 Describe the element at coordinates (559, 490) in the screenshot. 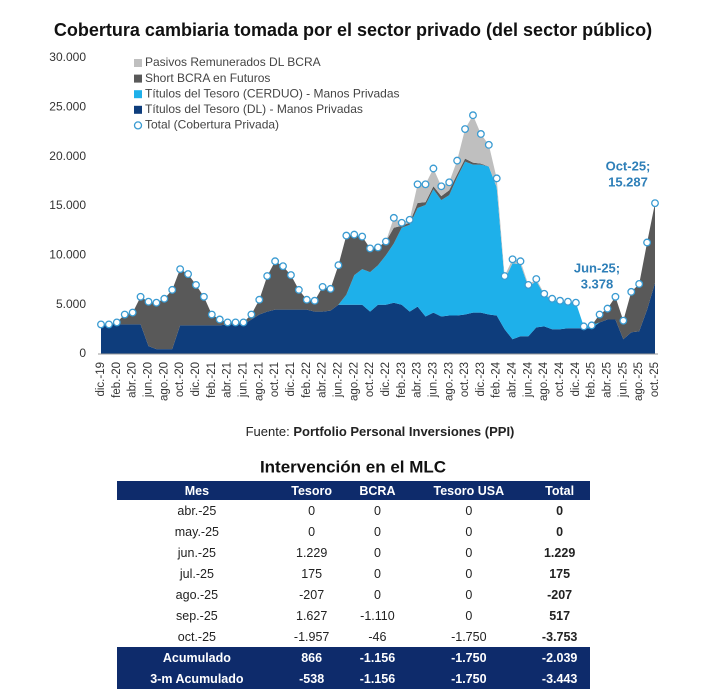

I see `header-cell: Total` at that location.